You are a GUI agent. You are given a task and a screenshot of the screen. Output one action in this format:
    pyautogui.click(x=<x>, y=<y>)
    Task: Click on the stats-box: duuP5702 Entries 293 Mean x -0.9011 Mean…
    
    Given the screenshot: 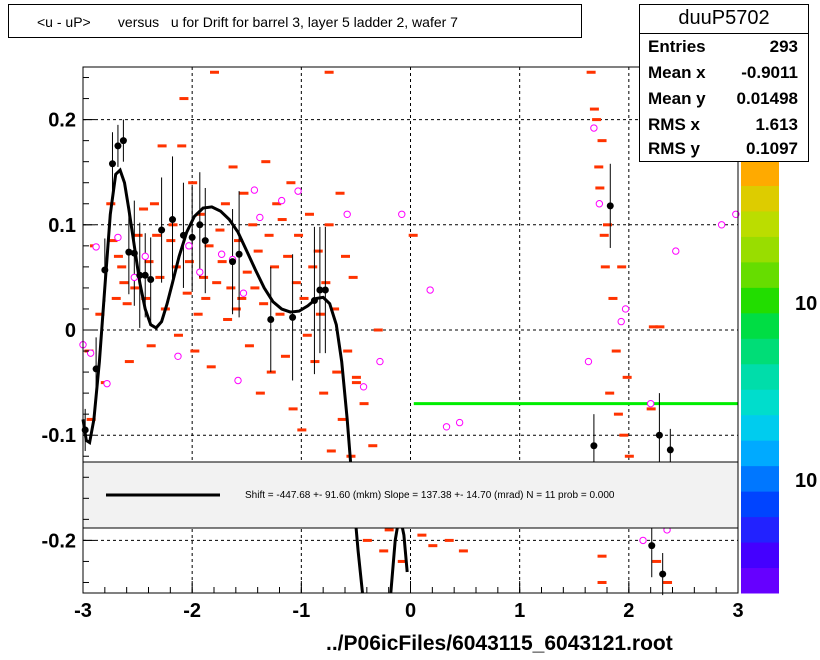 What is the action you would take?
    pyautogui.click(x=724, y=83)
    